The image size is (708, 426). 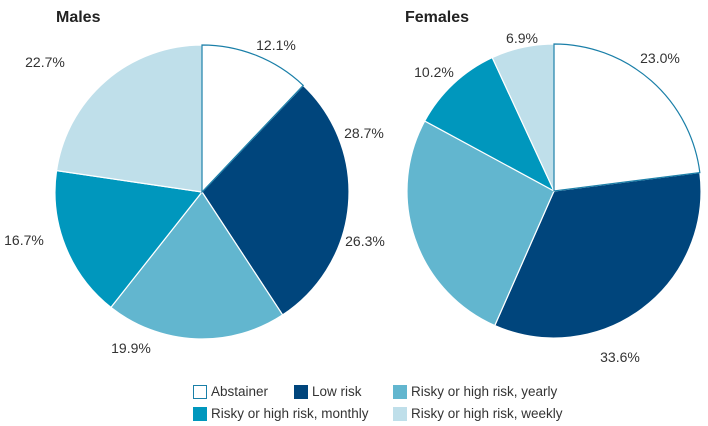 I want to click on pie-slice-males-monthly, so click(x=129, y=239).